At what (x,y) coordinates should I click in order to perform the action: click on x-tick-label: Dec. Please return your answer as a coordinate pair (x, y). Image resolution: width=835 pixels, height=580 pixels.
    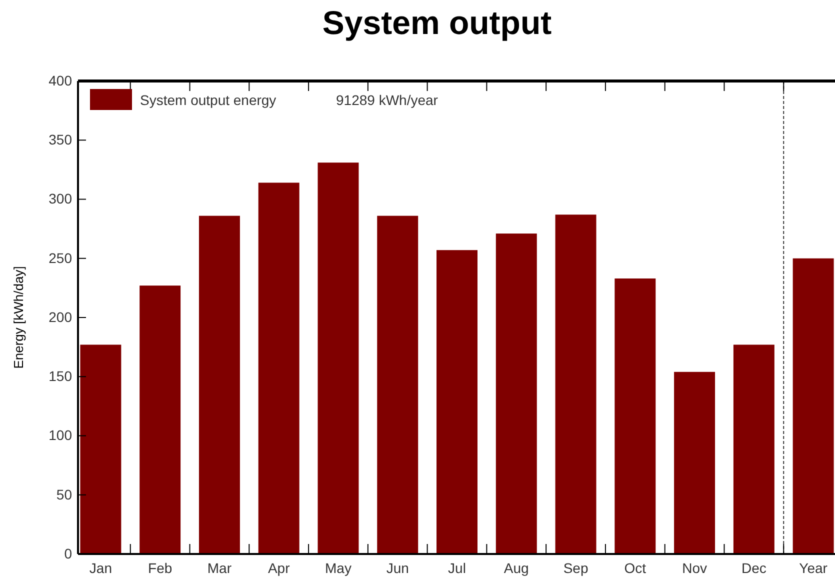
    Looking at the image, I should click on (753, 568).